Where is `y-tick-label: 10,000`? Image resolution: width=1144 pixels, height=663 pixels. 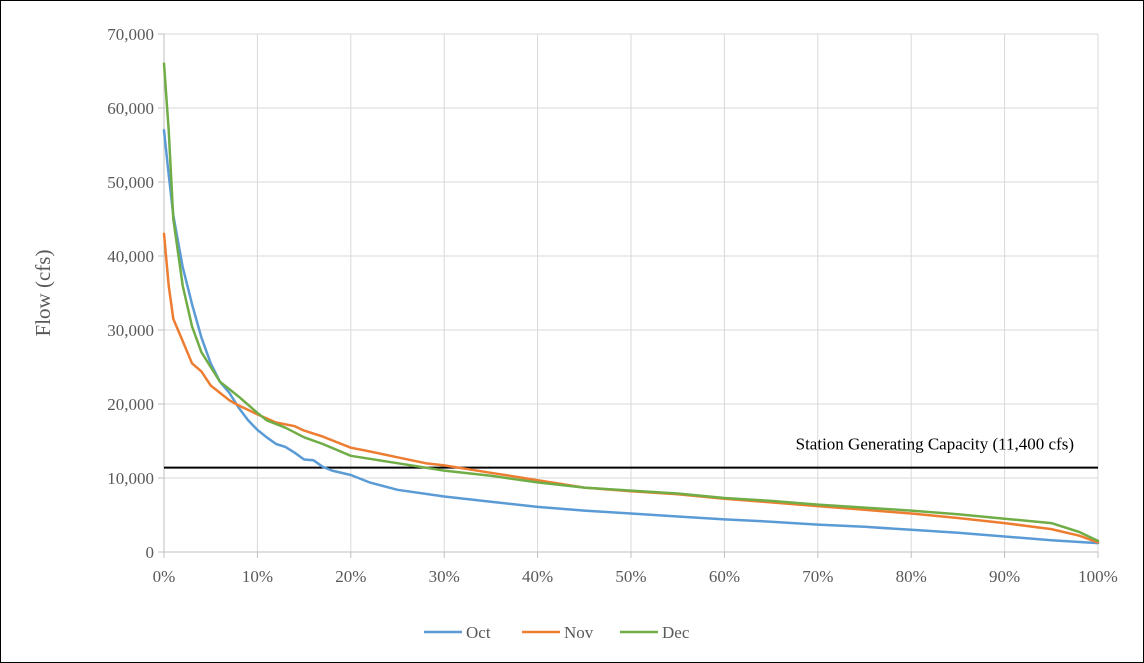
y-tick-label: 10,000 is located at coordinates (130, 478).